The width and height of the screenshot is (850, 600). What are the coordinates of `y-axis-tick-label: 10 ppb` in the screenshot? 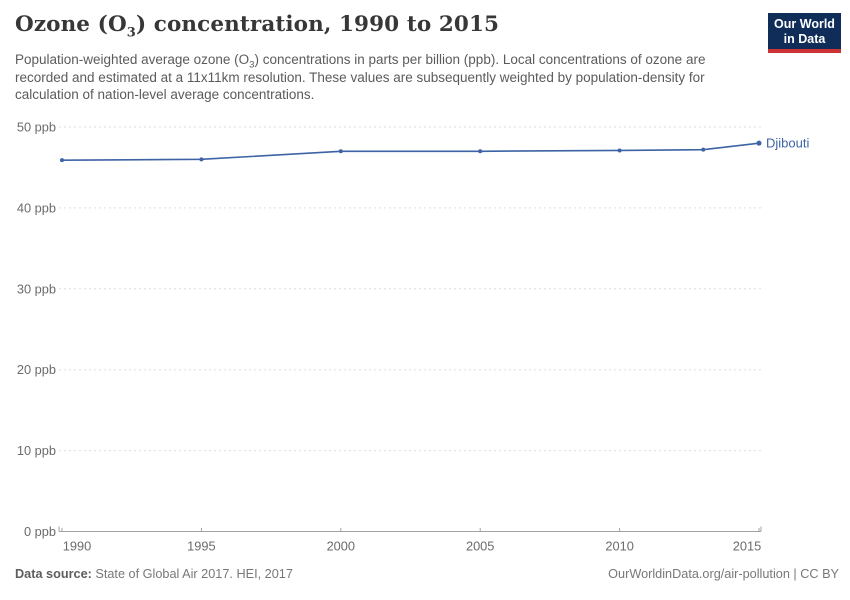 It's located at (36, 450).